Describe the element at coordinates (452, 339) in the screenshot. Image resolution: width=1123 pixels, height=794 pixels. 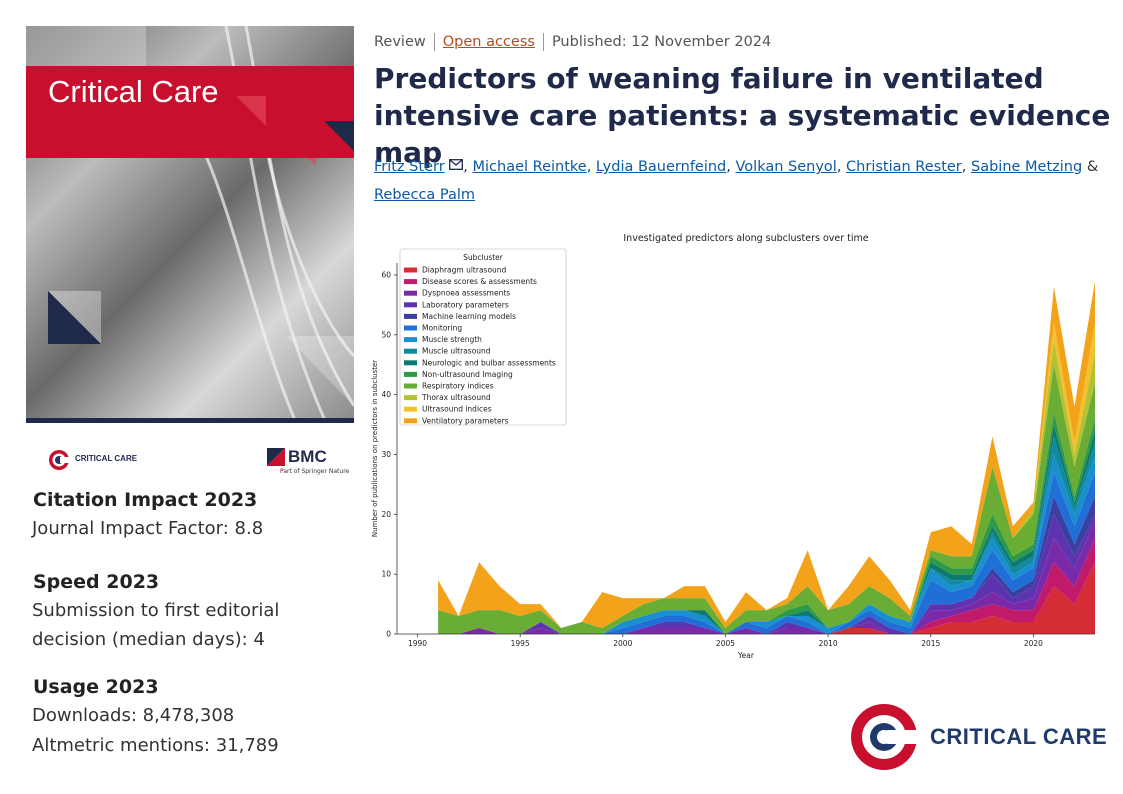
I see `legend-label: Muscle strength` at that location.